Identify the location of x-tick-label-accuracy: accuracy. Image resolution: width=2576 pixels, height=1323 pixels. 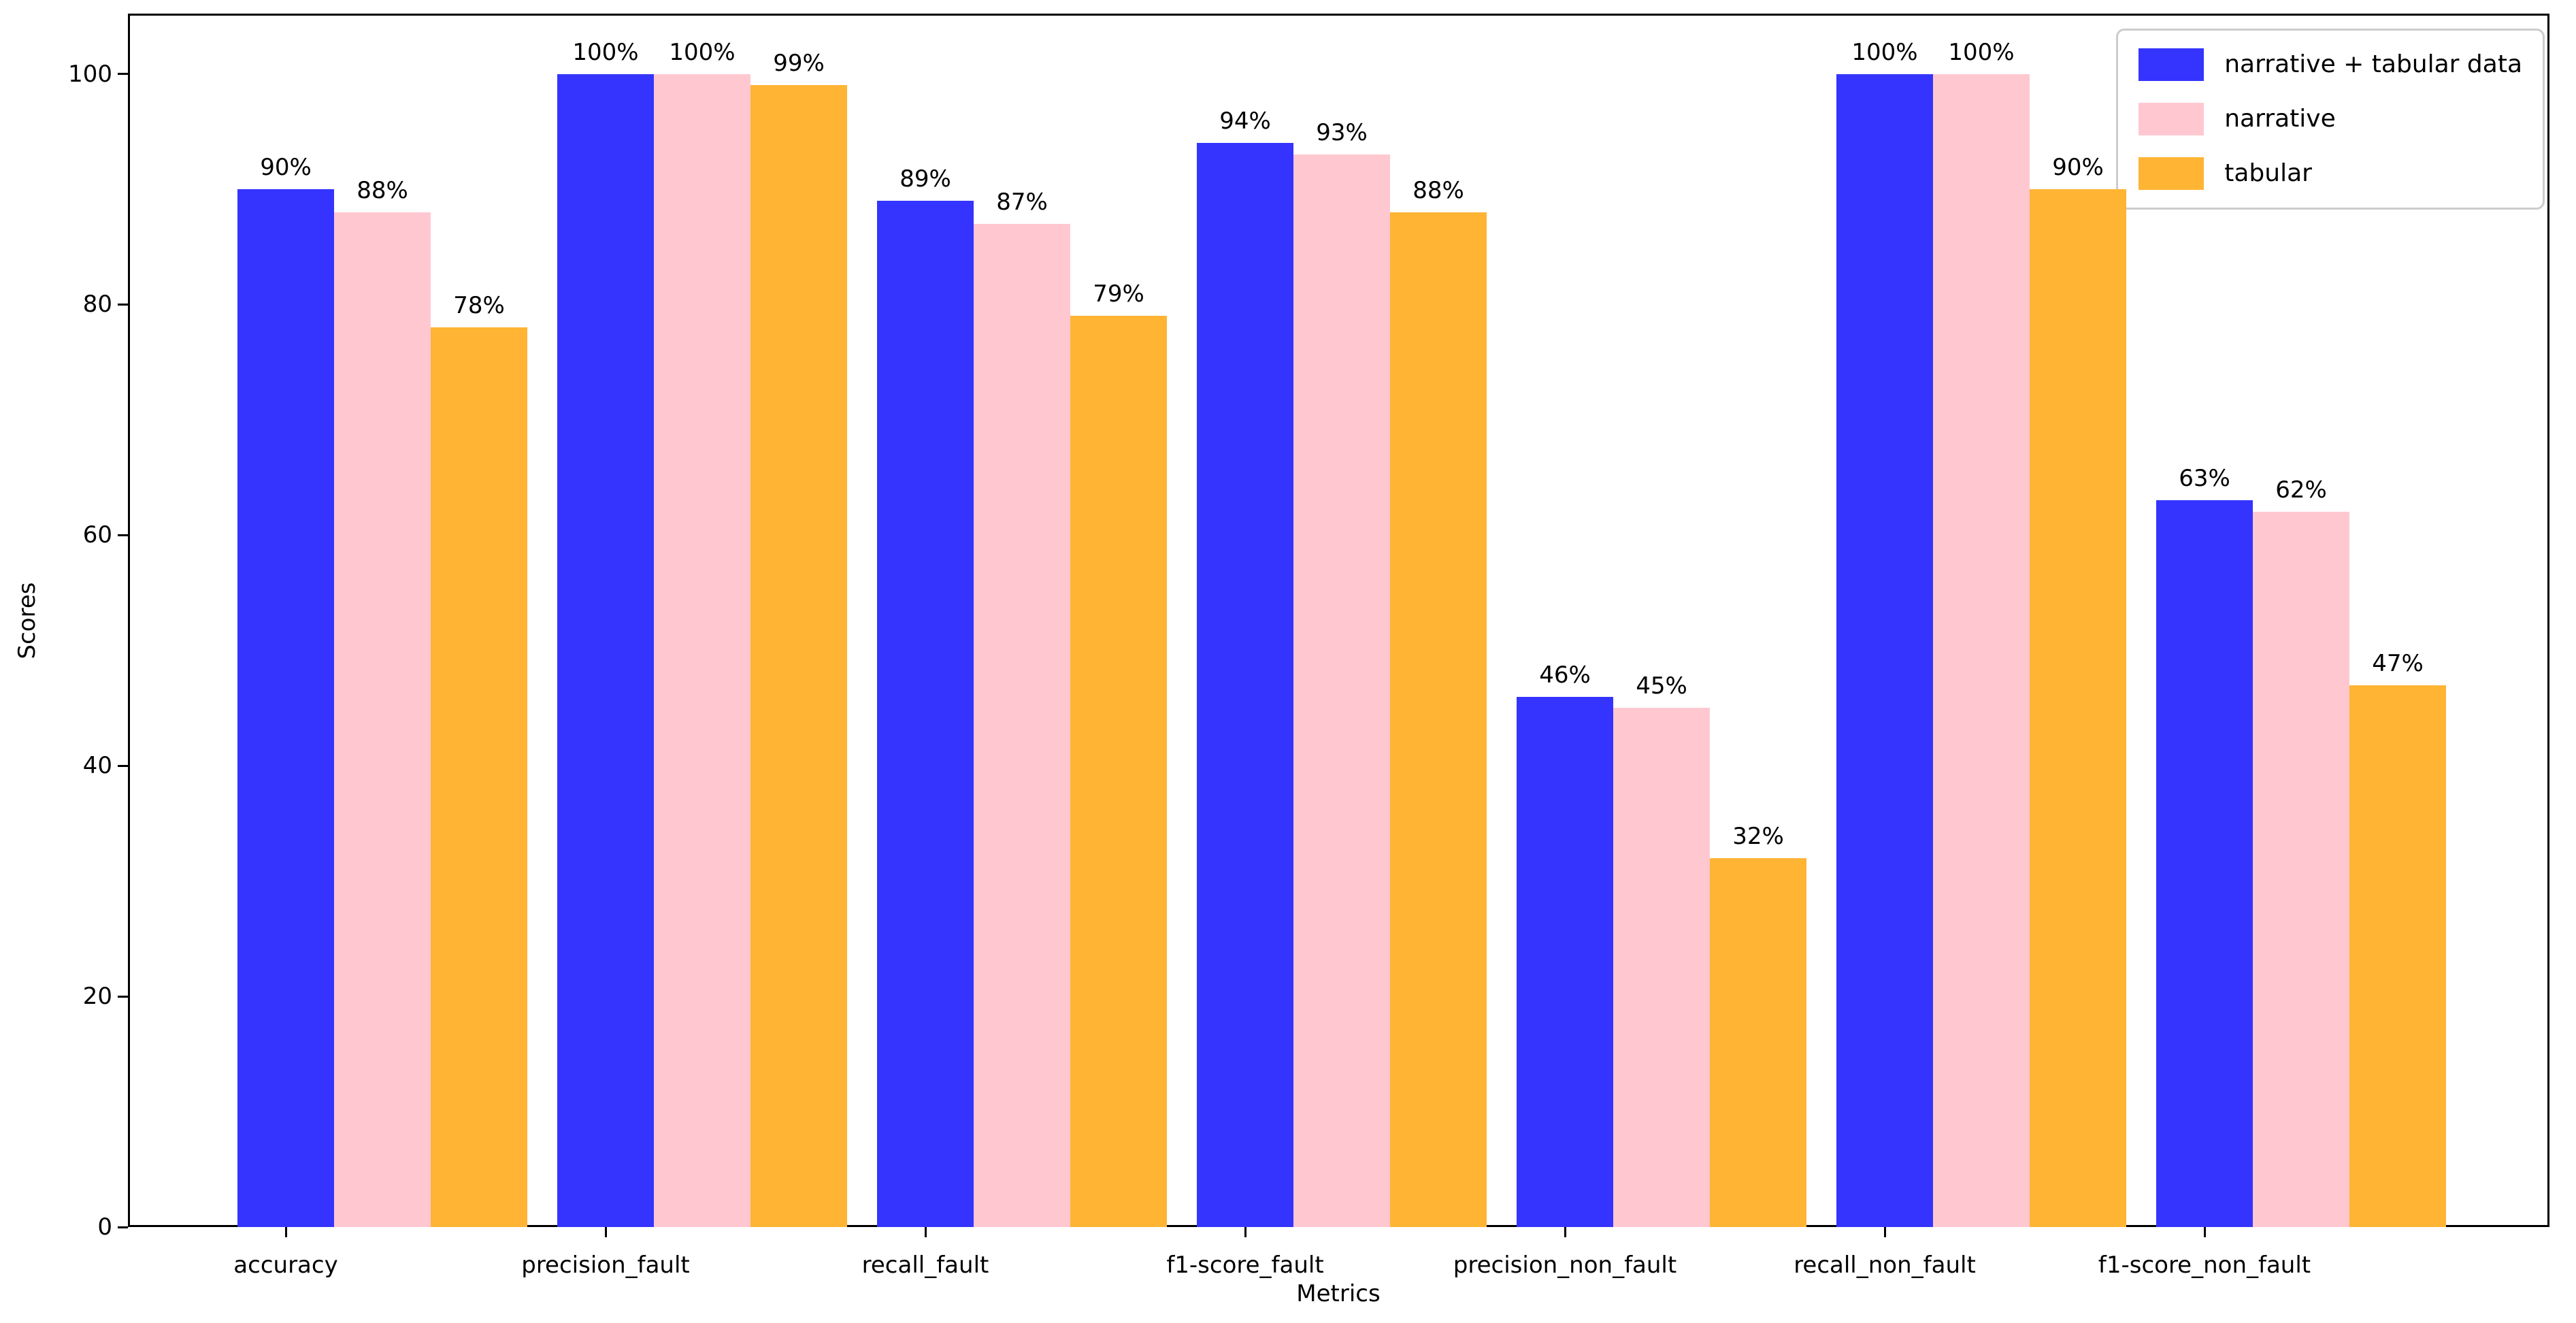
(286, 1266).